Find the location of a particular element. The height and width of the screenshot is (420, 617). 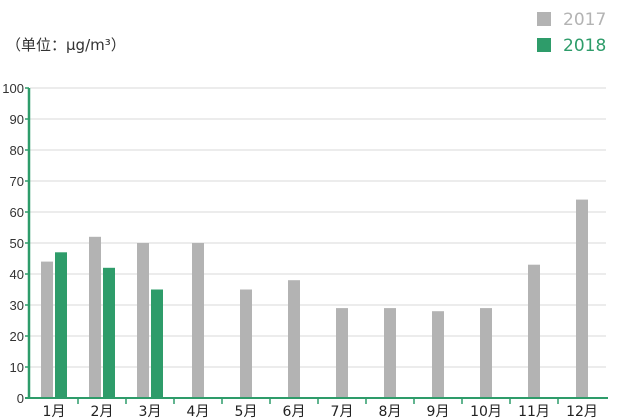

y-tick-label: 30 is located at coordinates (17, 305).